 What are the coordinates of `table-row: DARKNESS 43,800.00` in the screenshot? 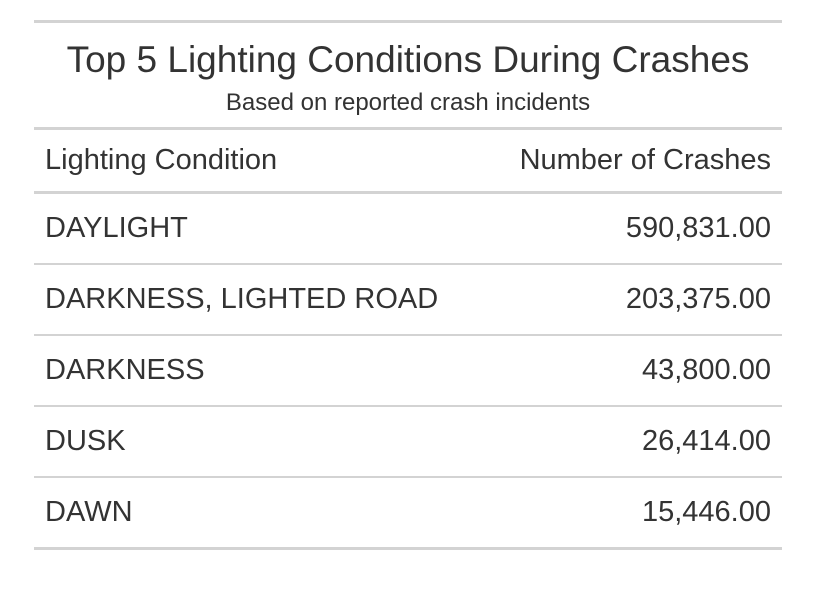 It's located at (408, 371).